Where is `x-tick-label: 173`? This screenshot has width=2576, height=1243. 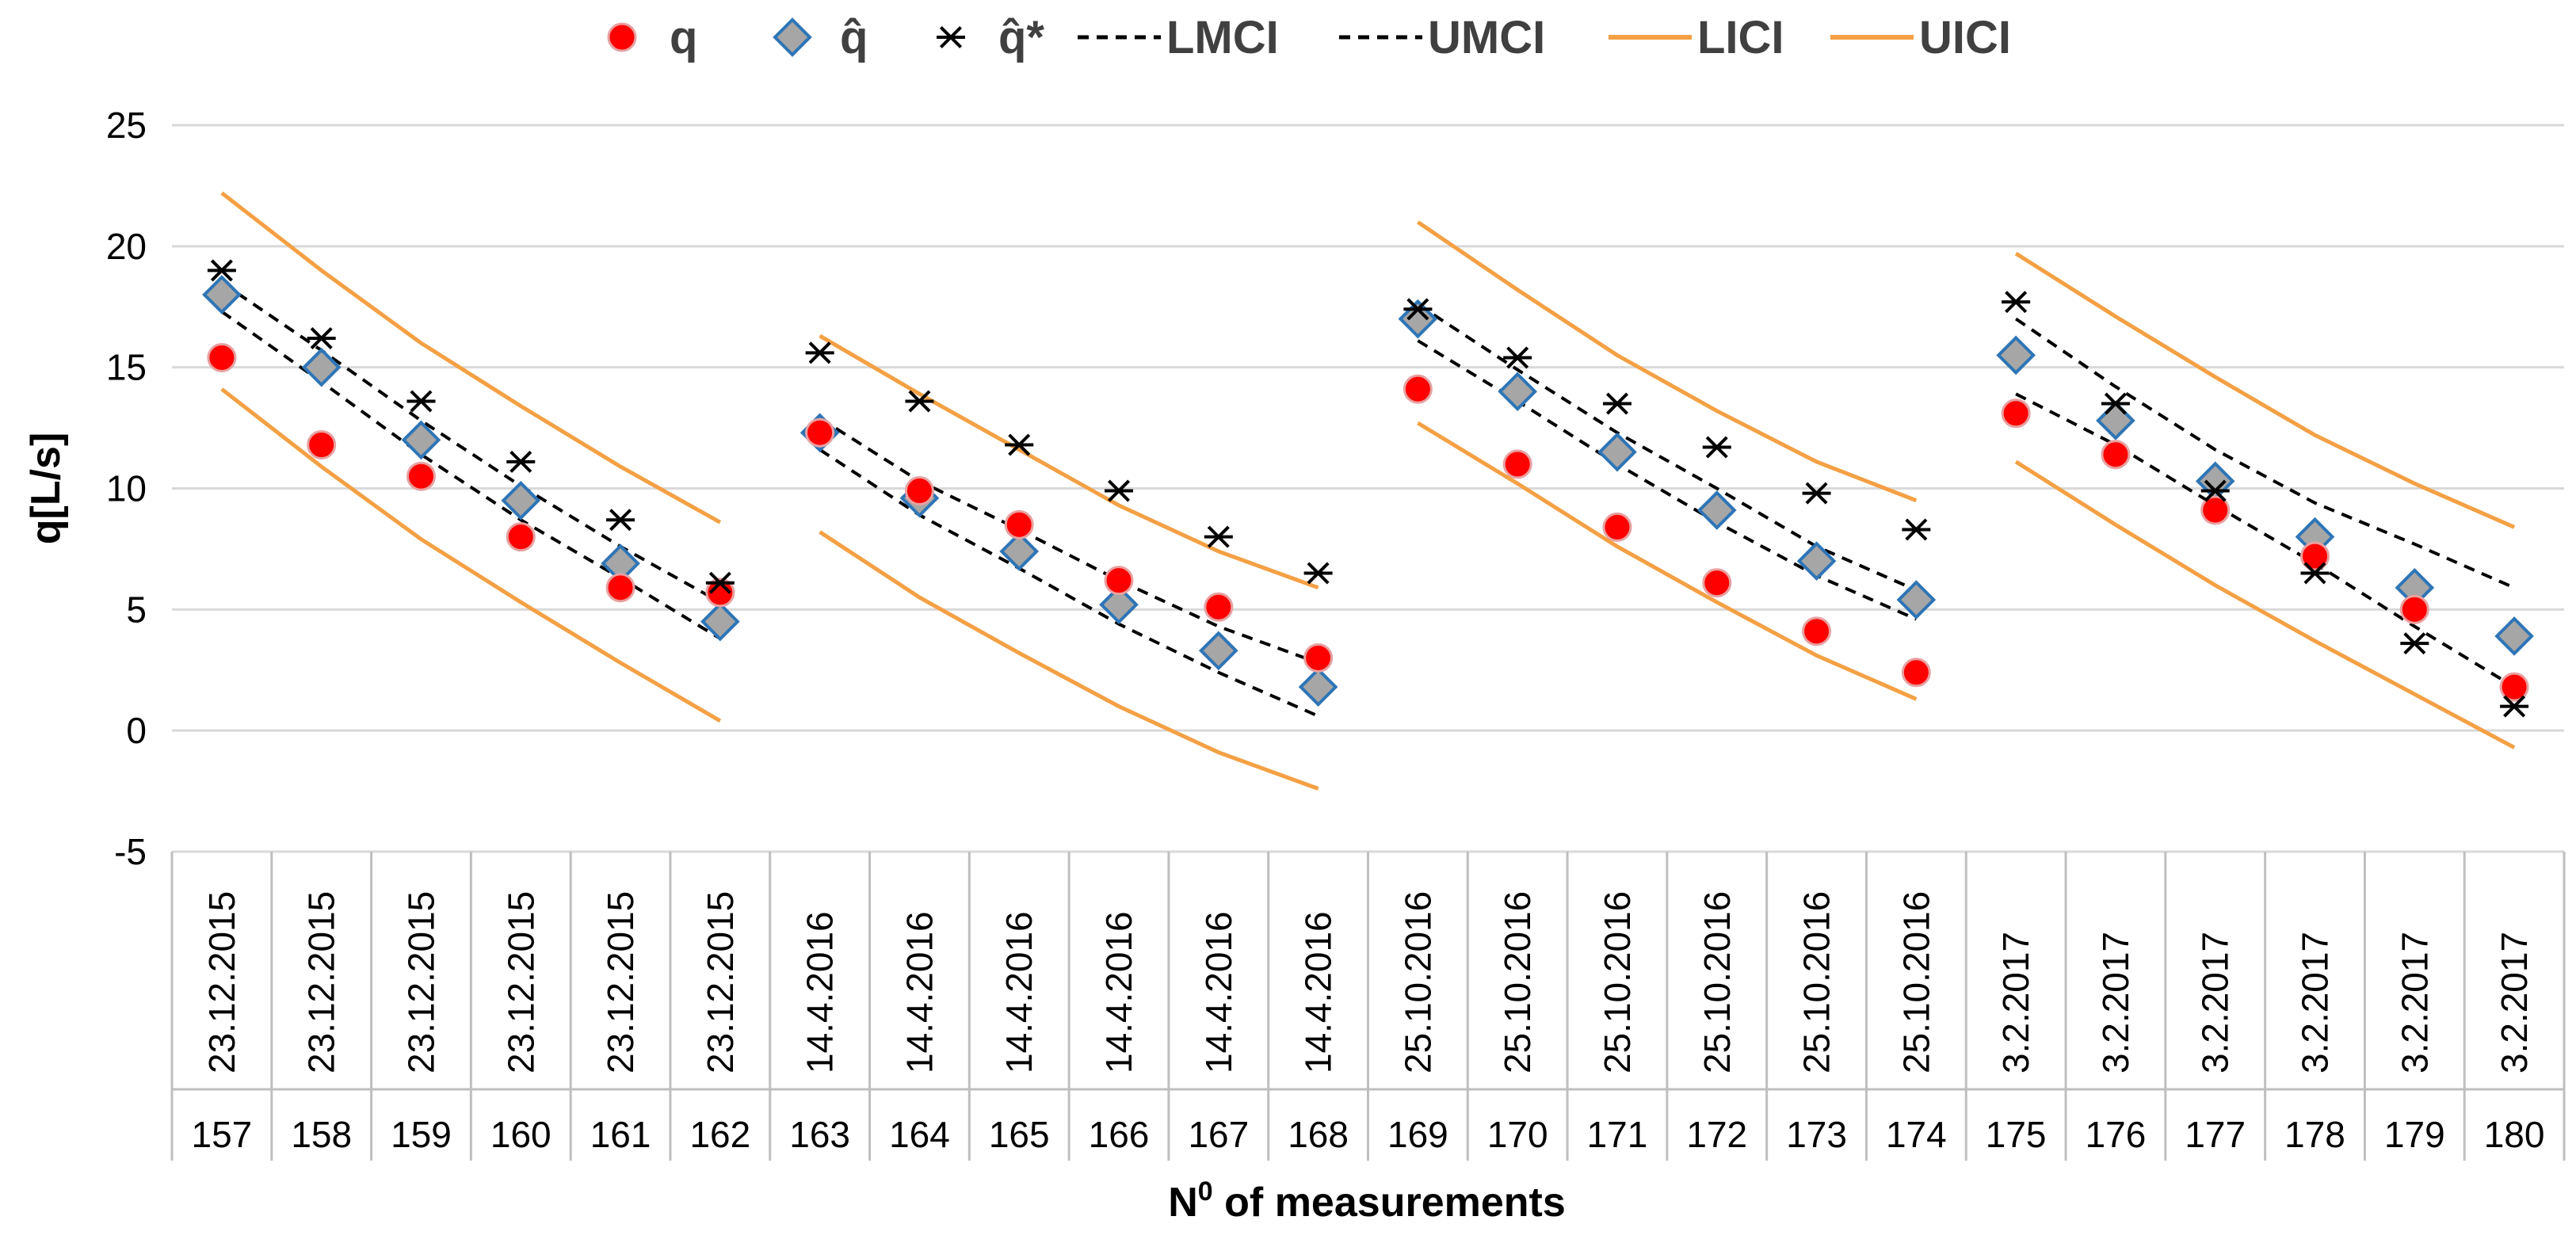 x-tick-label: 173 is located at coordinates (1816, 1134).